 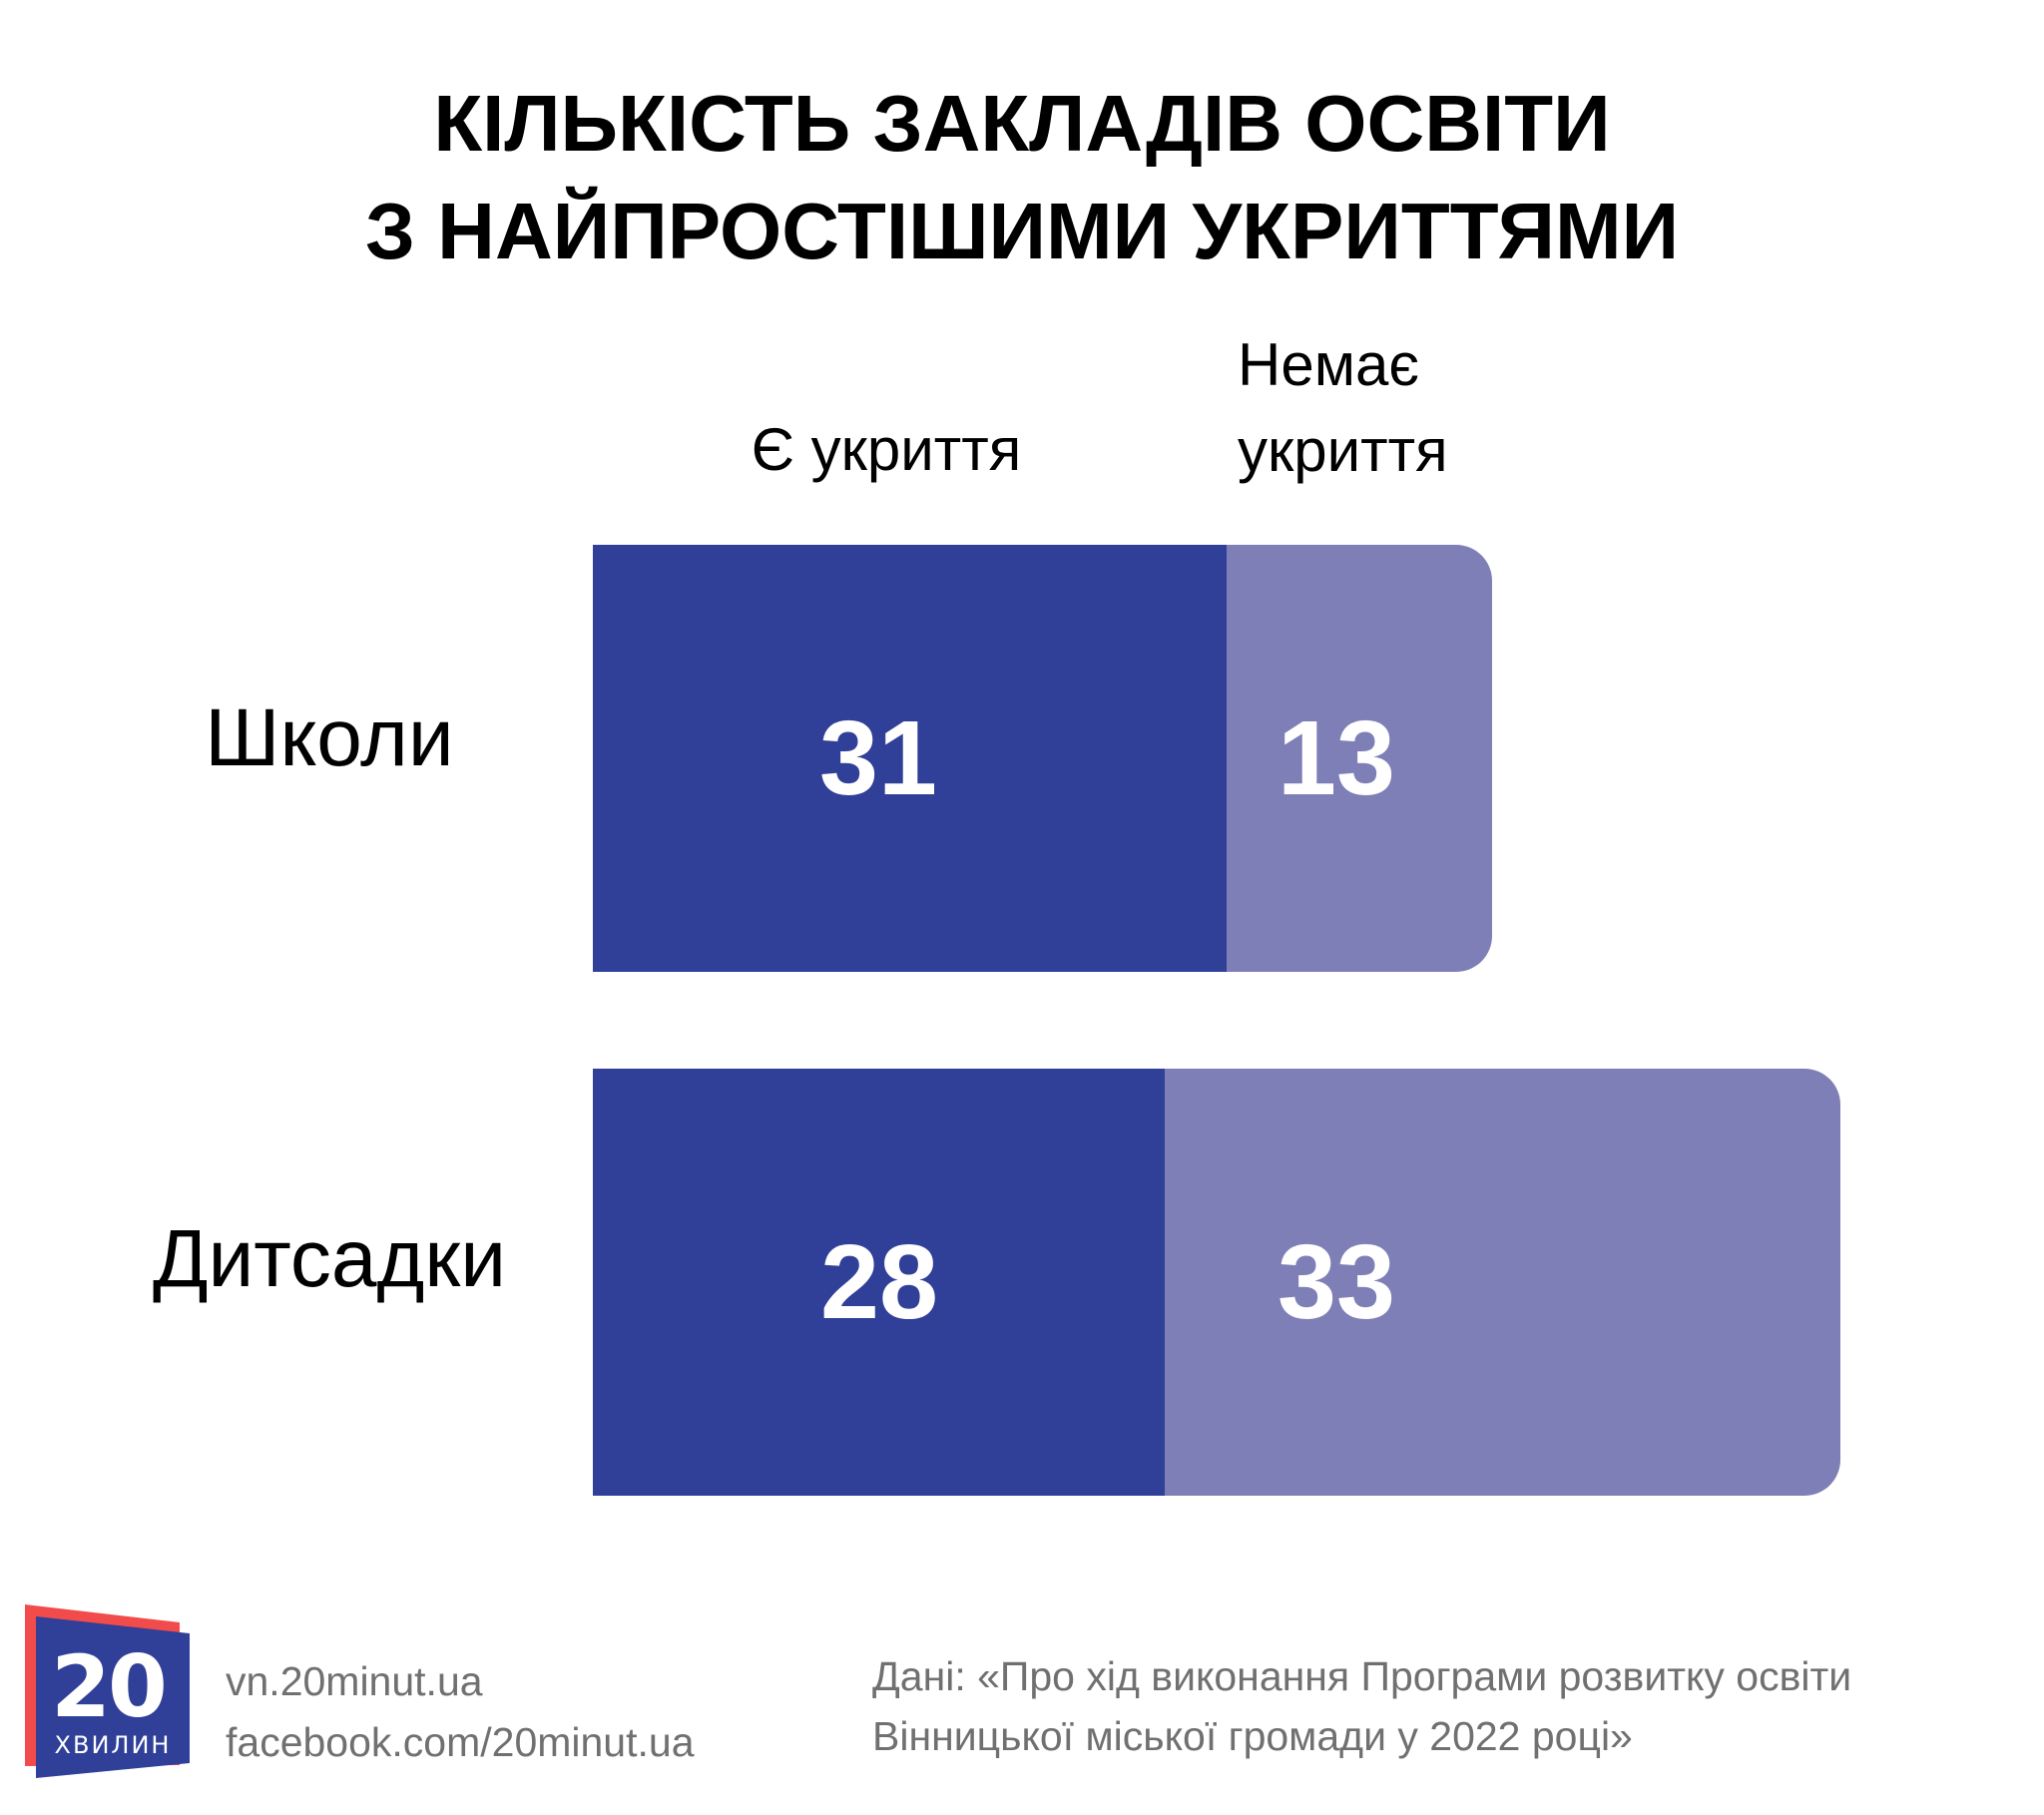 I want to click on bar-segment-kindergartens-has-shelter: 28, so click(x=879, y=1282).